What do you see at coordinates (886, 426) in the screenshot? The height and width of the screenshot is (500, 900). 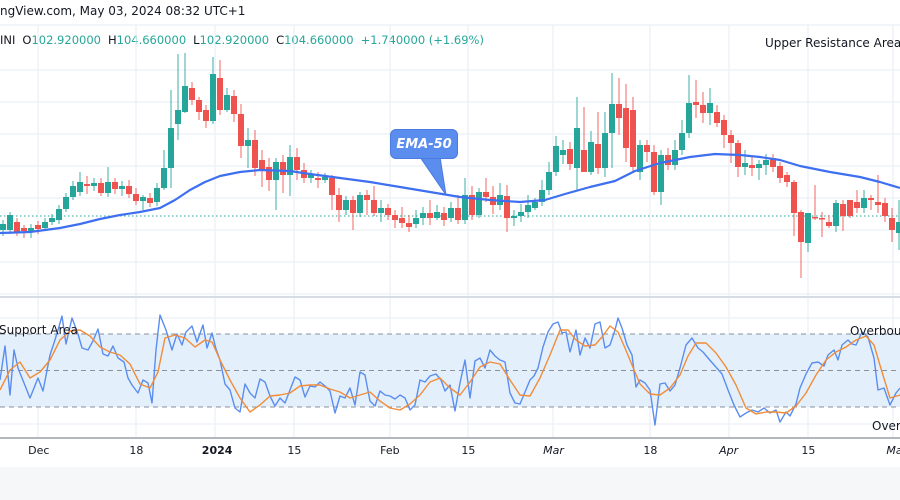 I see `oversold-label: Over` at bounding box center [886, 426].